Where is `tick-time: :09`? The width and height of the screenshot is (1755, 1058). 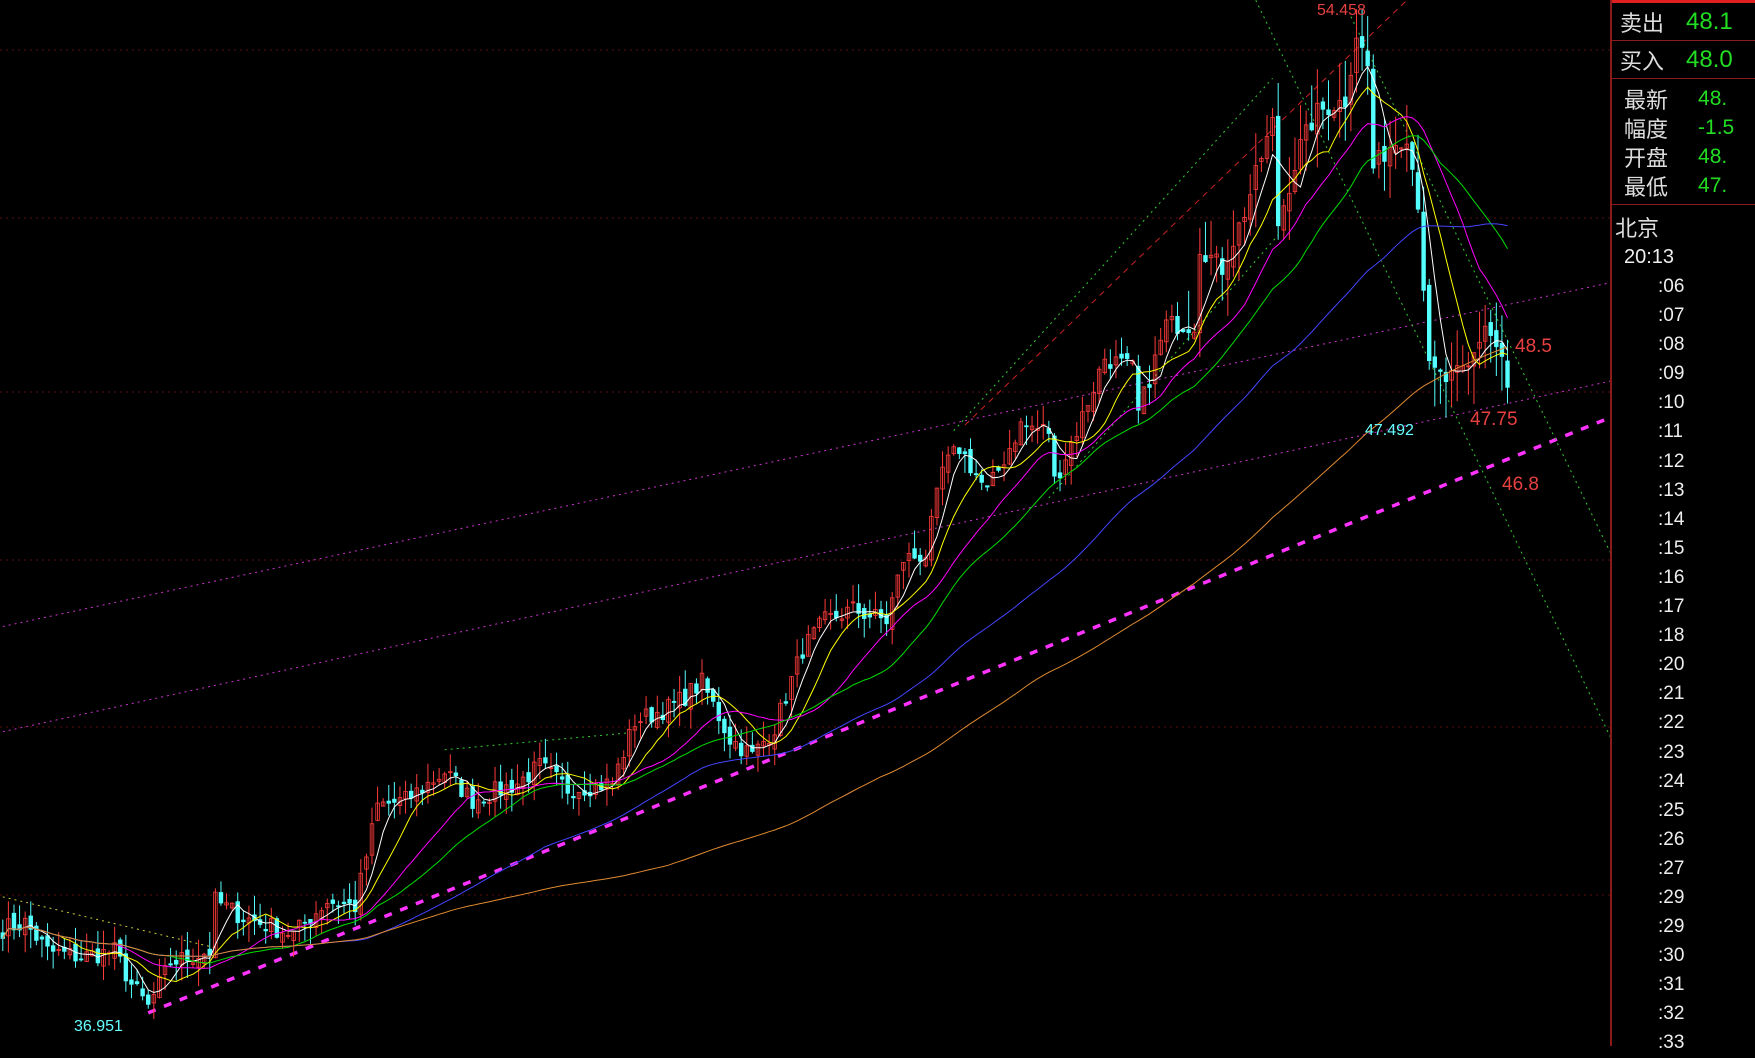 tick-time: :09 is located at coordinates (1671, 374).